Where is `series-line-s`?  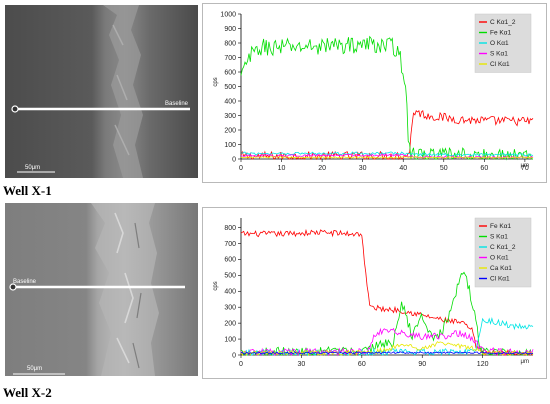 series-line-s is located at coordinates (387, 156).